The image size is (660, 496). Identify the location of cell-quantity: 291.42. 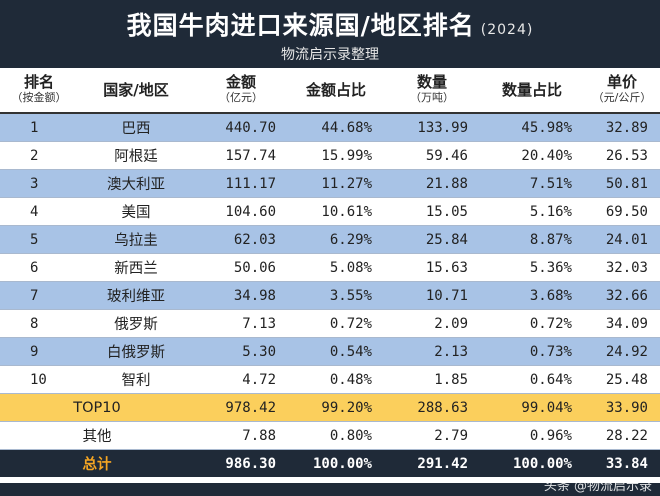
(432, 463).